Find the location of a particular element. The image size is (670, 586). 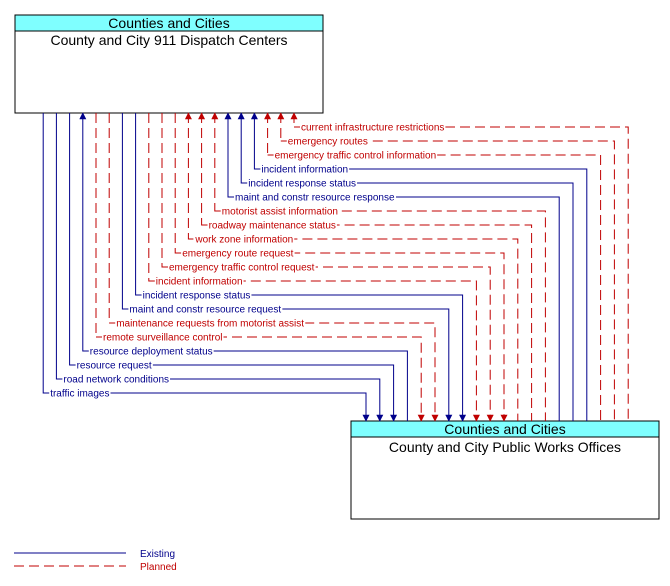

top-box-name: County and City 911 Dispatch Centers is located at coordinates (168, 40).